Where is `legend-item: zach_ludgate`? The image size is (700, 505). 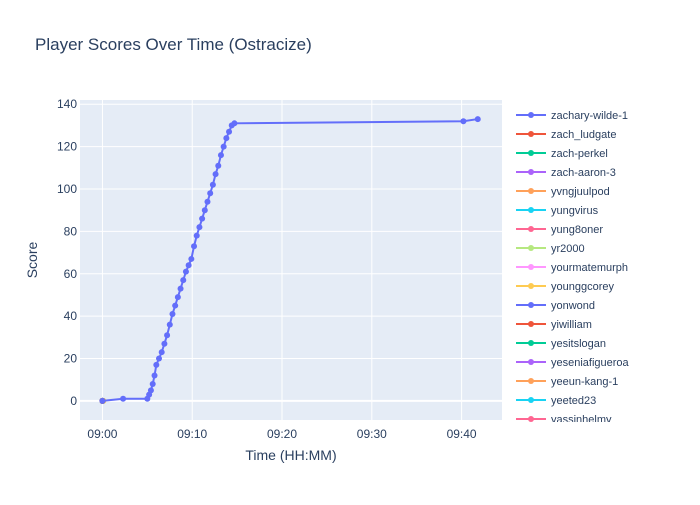 legend-item: zach_ludgate is located at coordinates (566, 135).